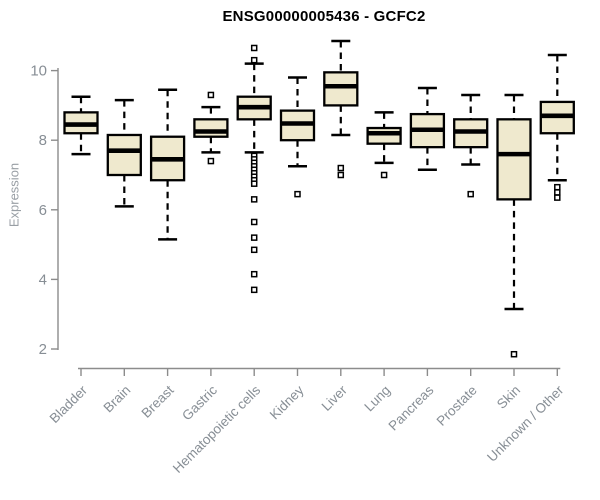  Describe the element at coordinates (167, 164) in the screenshot. I see `boxplot-breast` at that location.